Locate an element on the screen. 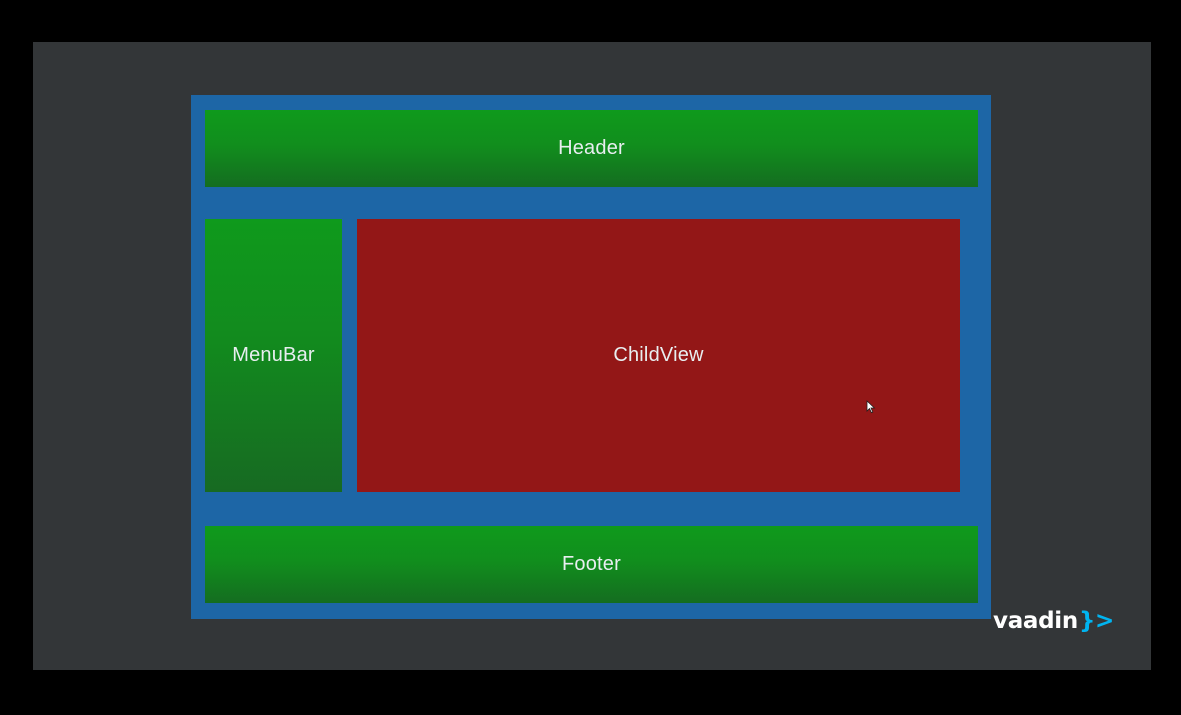 The image size is (1181, 715). menubar-block: MenuBar is located at coordinates (273, 355).